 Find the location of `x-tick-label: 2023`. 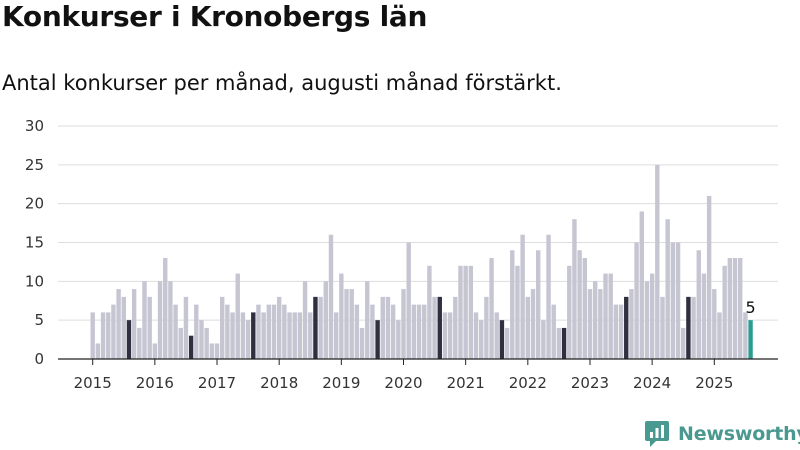

x-tick-label: 2023 is located at coordinates (590, 383).